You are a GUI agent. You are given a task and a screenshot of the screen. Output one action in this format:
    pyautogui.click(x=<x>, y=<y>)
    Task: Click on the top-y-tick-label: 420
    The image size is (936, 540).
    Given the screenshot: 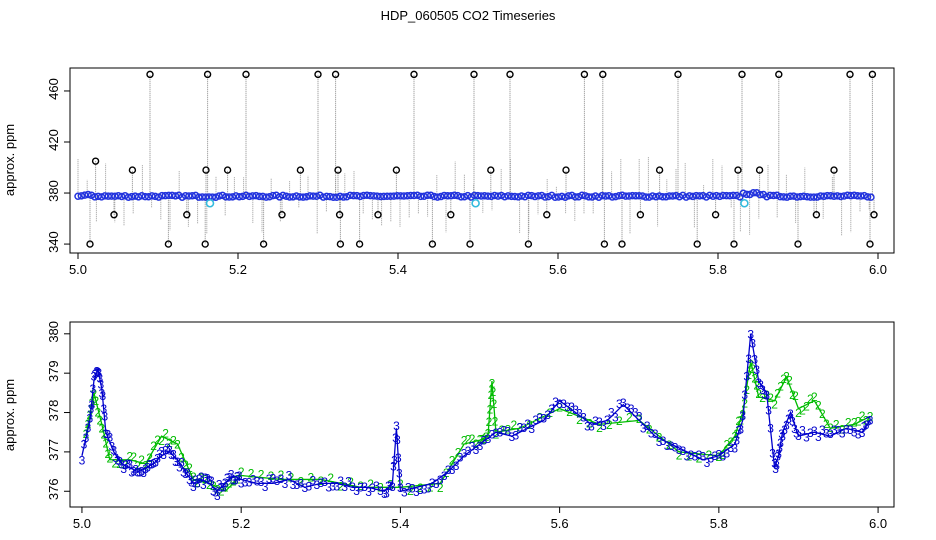 What is the action you would take?
    pyautogui.click(x=53, y=140)
    